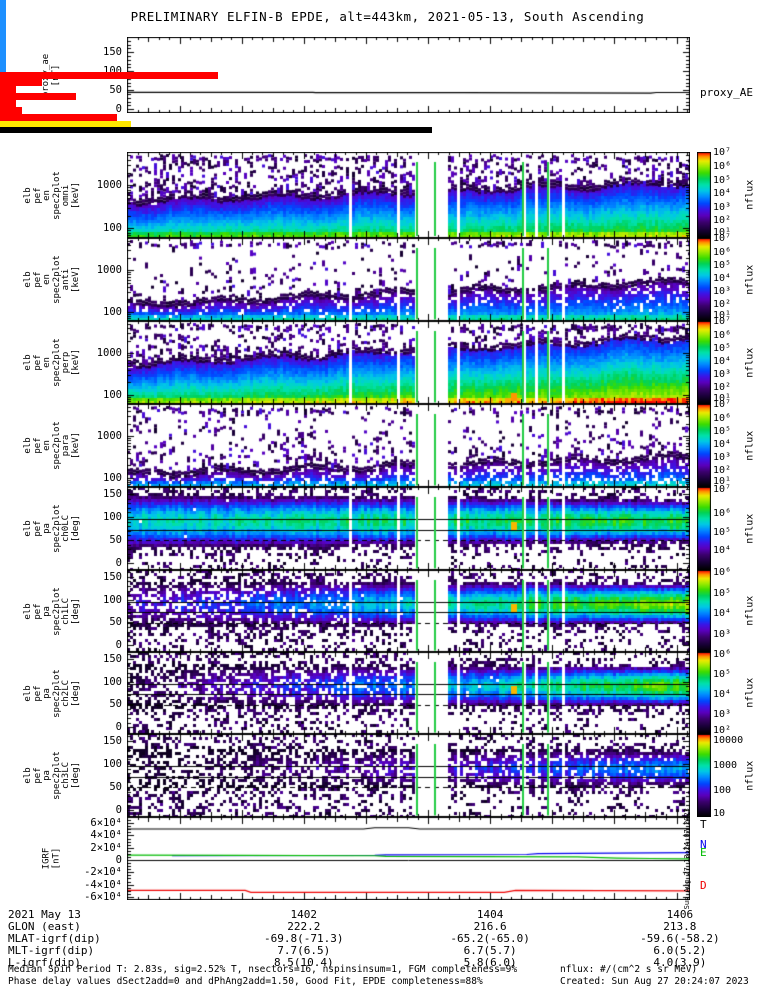 This screenshot has width=775, height=1000. What do you see at coordinates (703, 886) in the screenshot?
I see `igrf-series-label-D: D` at bounding box center [703, 886].